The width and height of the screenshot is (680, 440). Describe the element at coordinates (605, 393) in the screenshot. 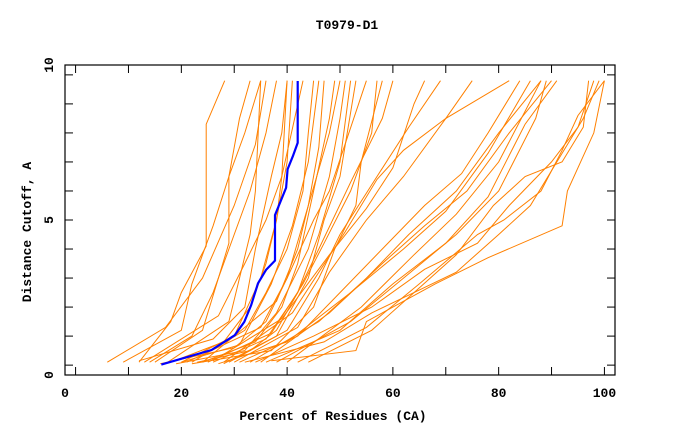

I see `x-tick-label: 100` at that location.